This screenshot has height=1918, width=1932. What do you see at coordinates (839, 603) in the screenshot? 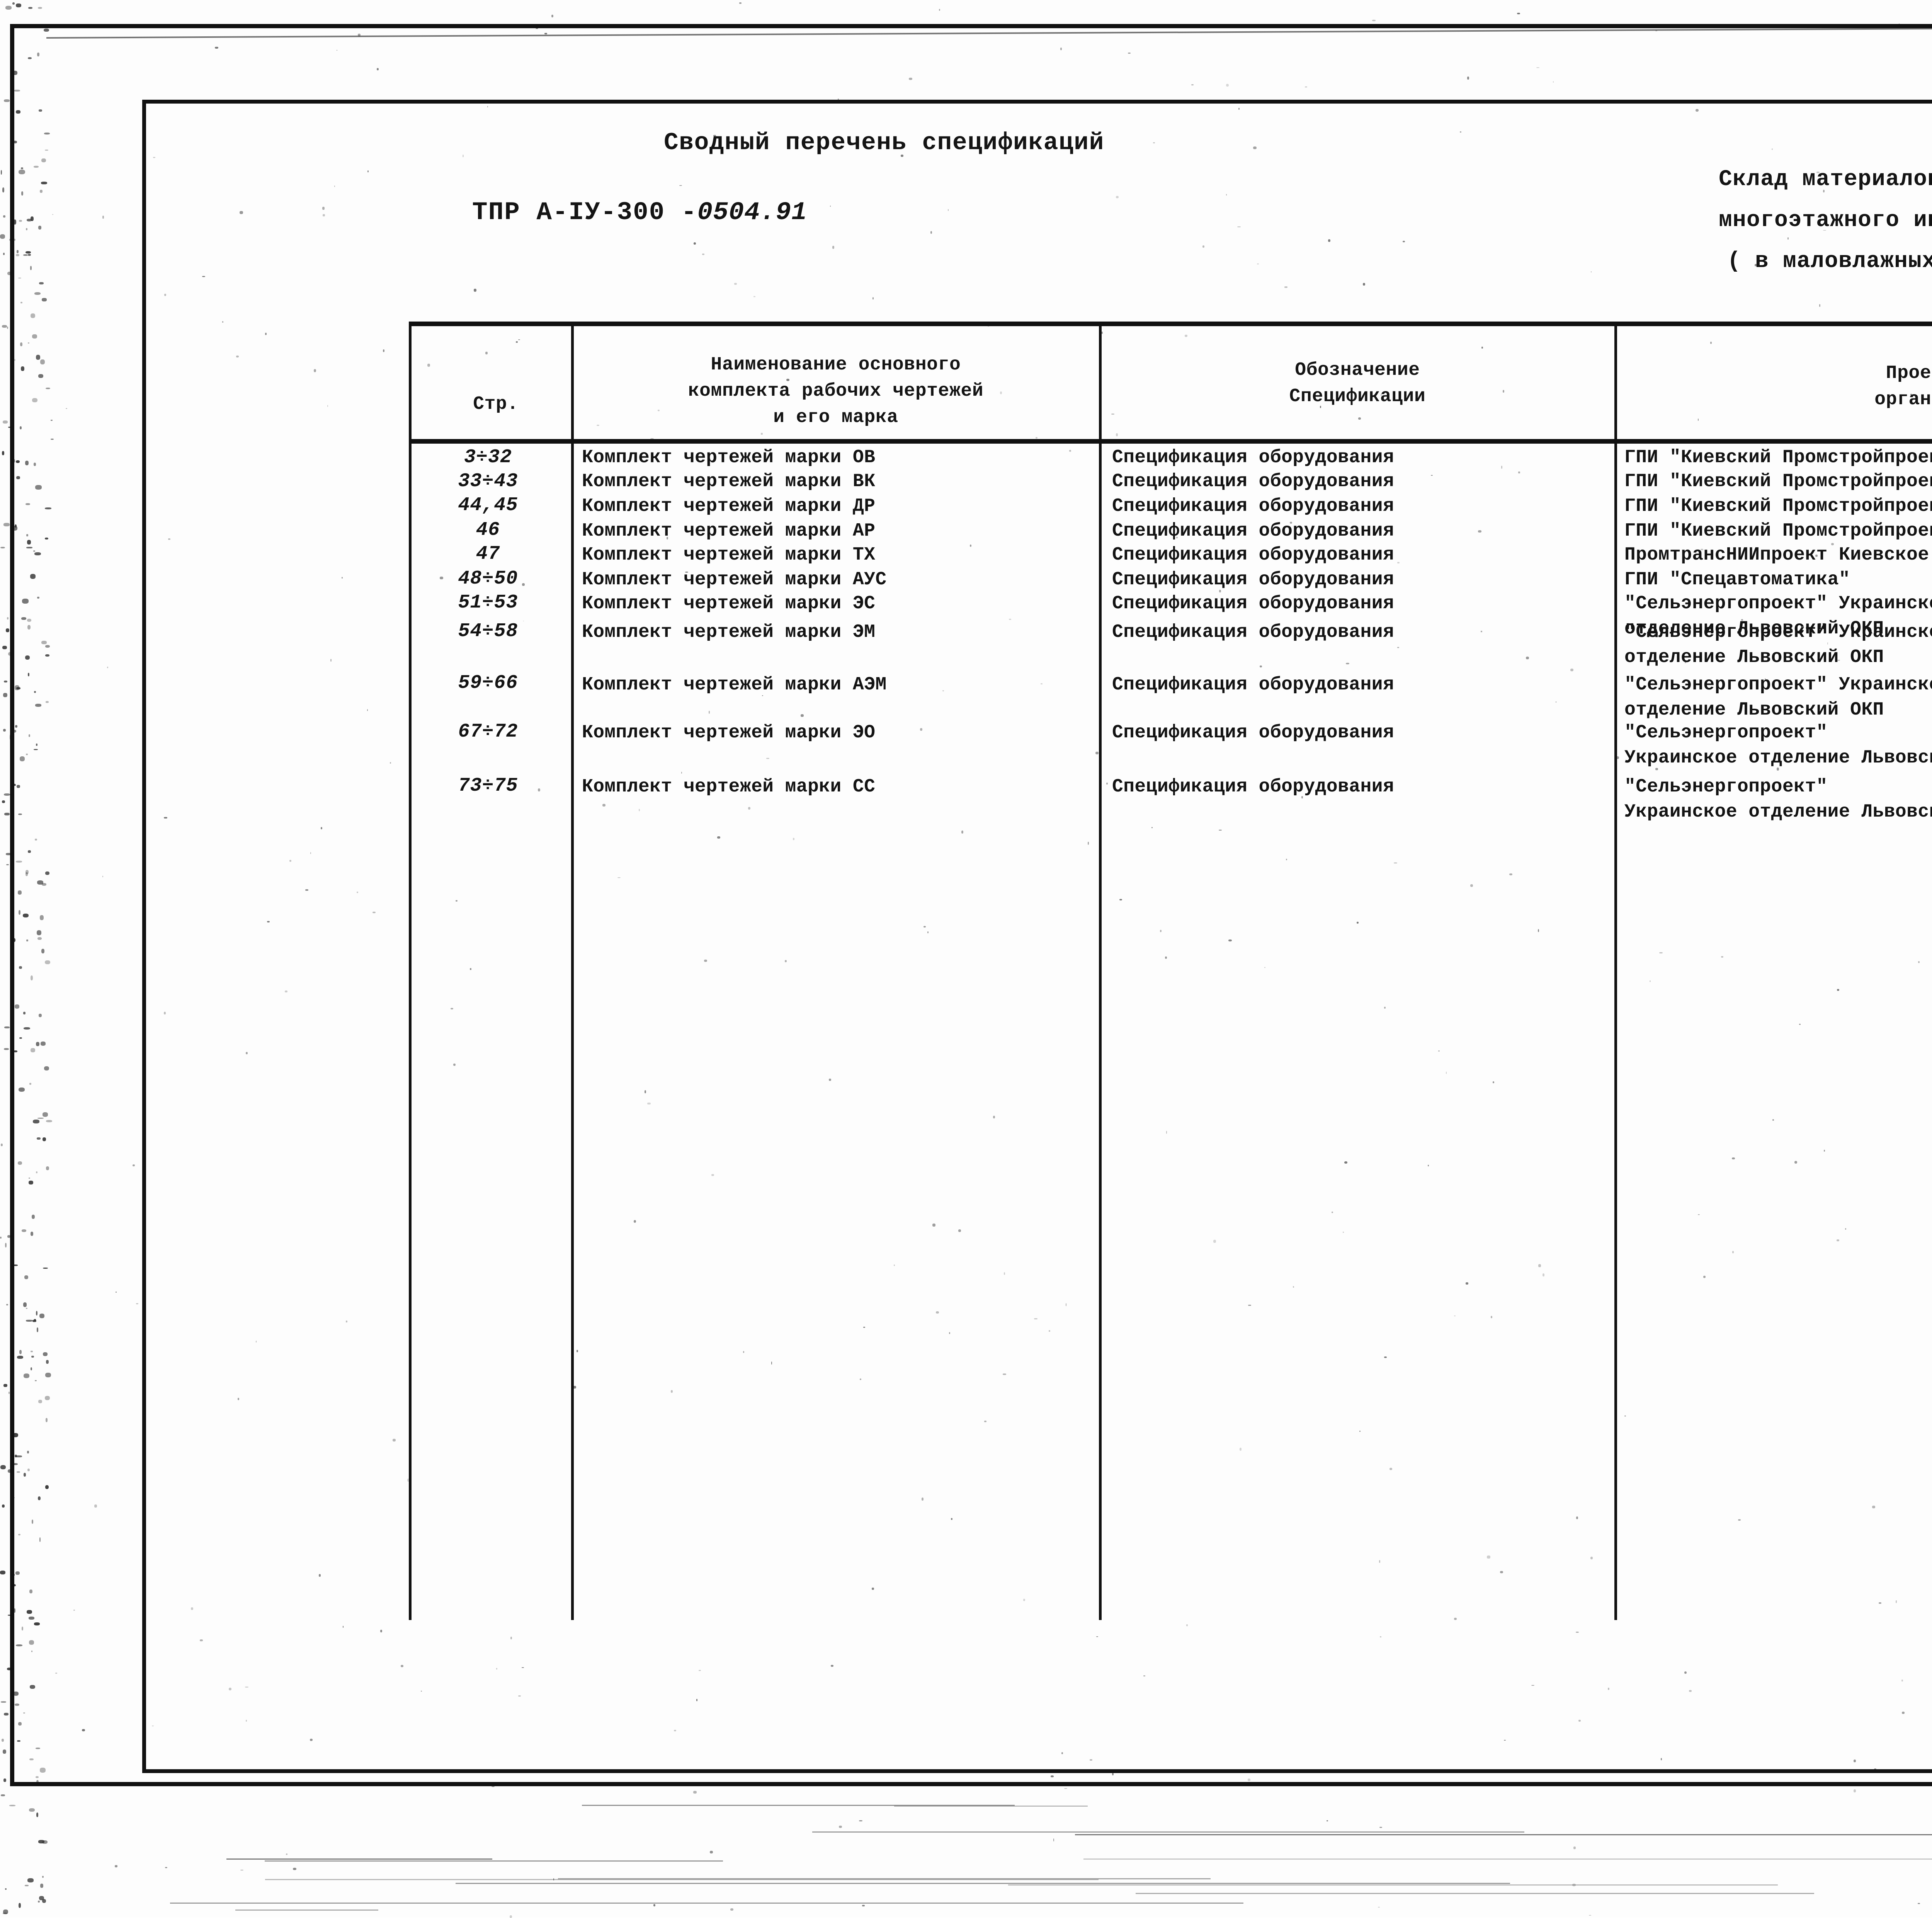
I see `cell-drawing-set: Комплект чертежей марки ЭС` at bounding box center [839, 603].